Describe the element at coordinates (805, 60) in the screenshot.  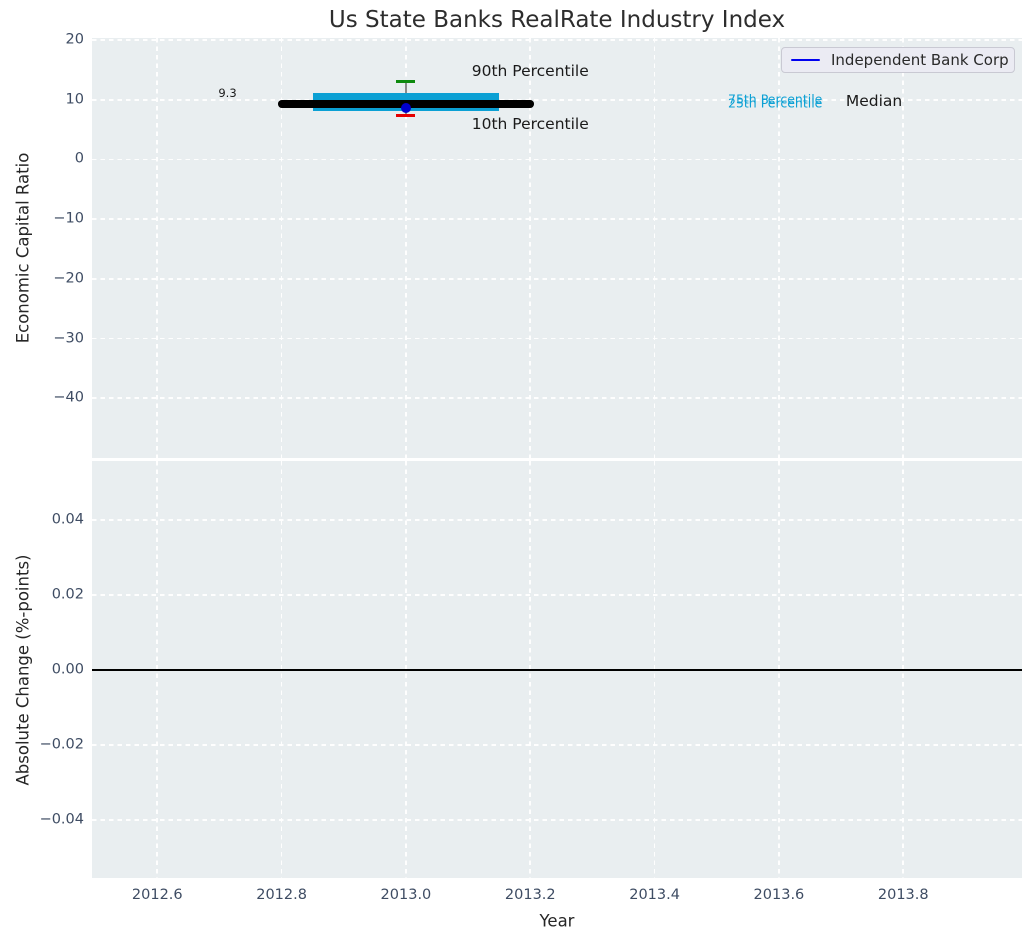
I see `legend-line-icon` at that location.